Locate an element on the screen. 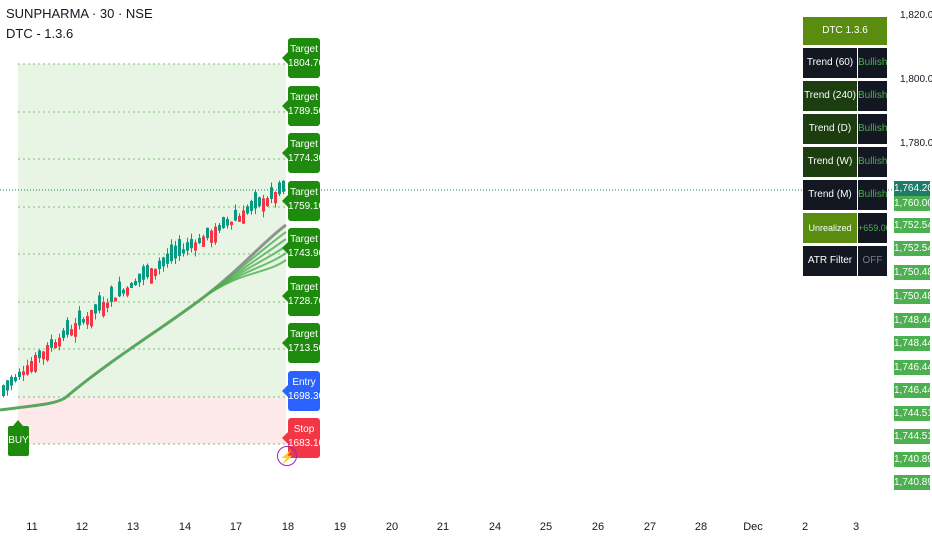 Image resolution: width=932 pixels, height=550 pixels. x-tick: 18 is located at coordinates (288, 527).